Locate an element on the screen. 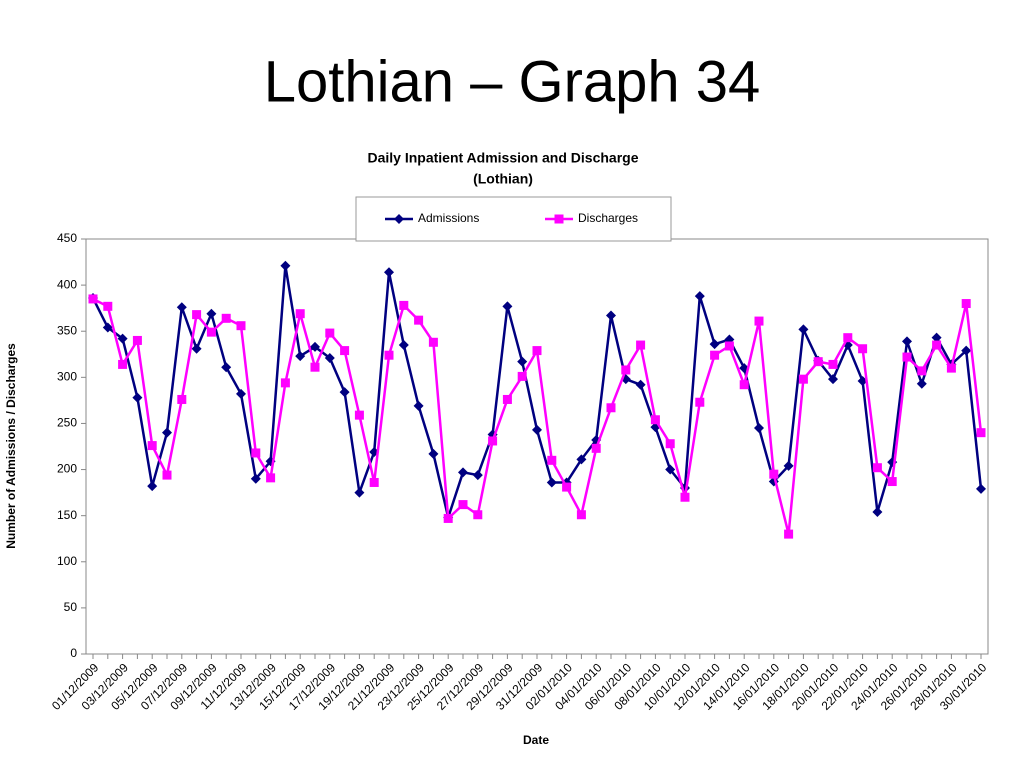  y-tick-label: 50 is located at coordinates (71, 607).